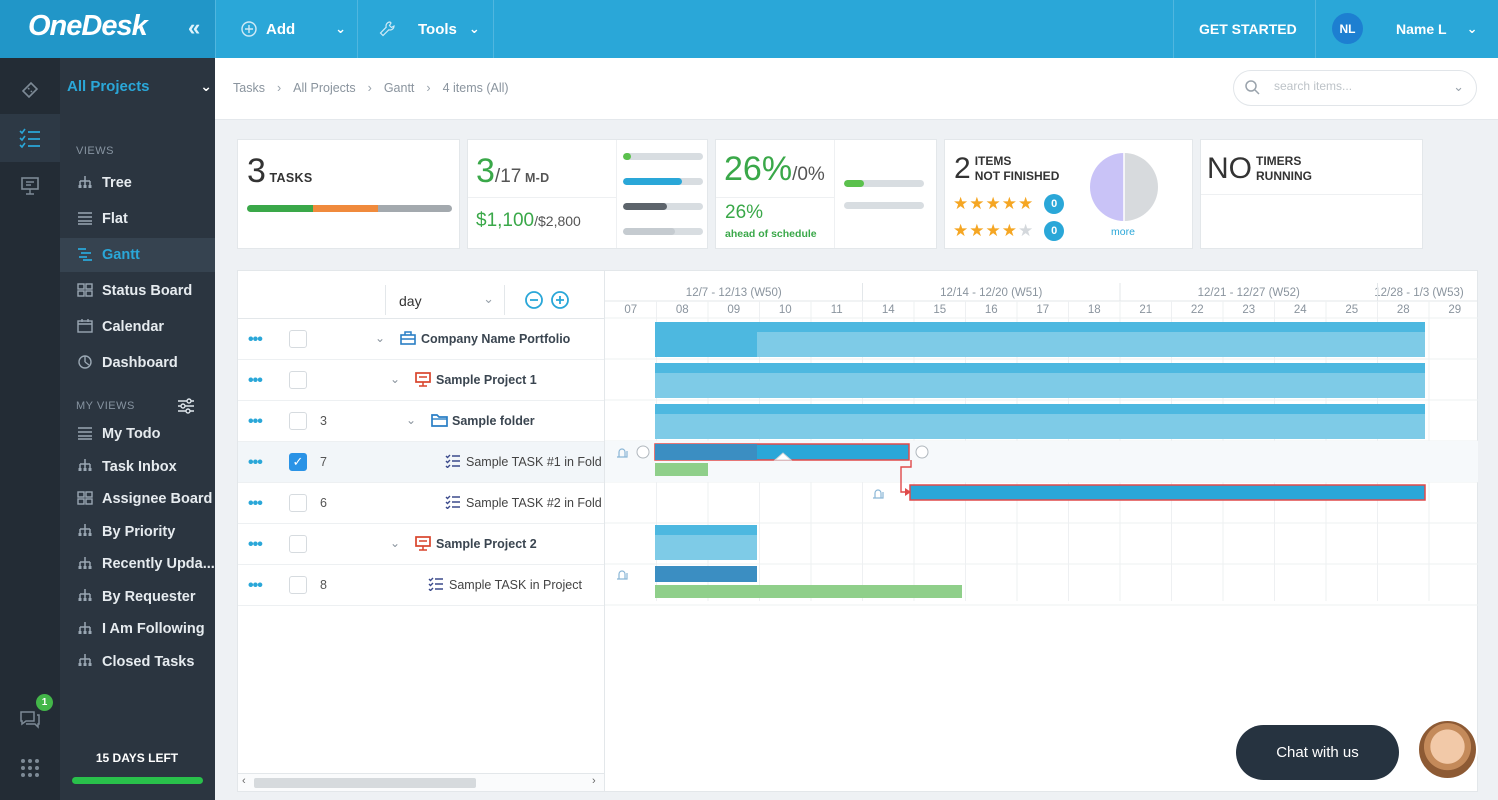 Image resolution: width=1498 pixels, height=800 pixels. Describe the element at coordinates (137, 363) in the screenshot. I see `sidebar-item-dashboard: Dashboard` at that location.